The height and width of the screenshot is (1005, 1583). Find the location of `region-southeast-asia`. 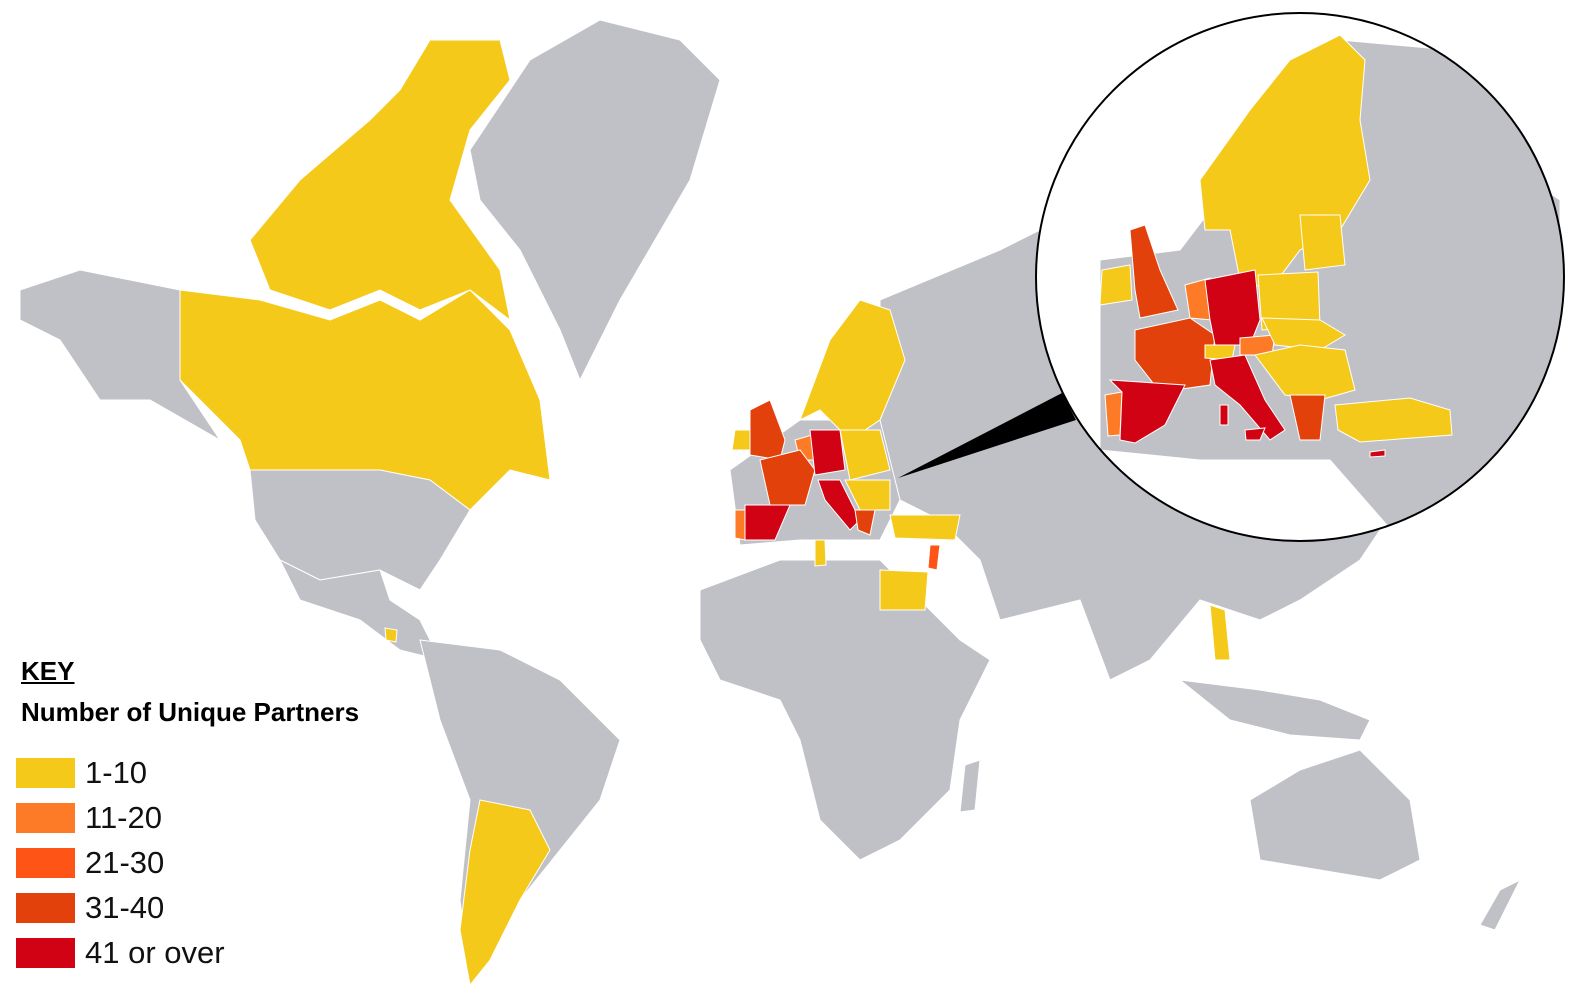

region-southeast-asia is located at coordinates (1274, 710).